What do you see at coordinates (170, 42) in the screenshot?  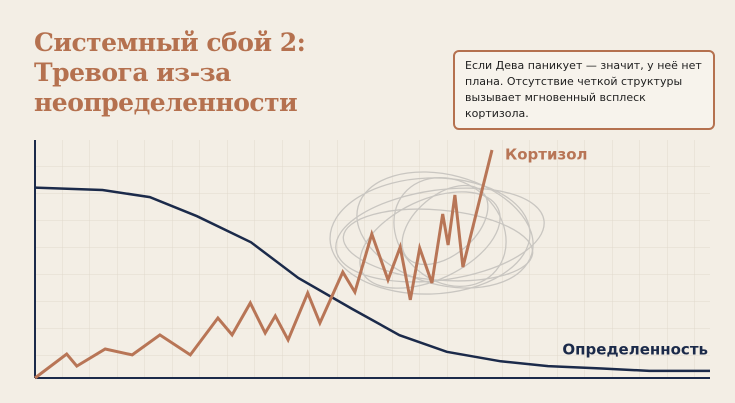 I see `title-line: Системный сбой 2:` at bounding box center [170, 42].